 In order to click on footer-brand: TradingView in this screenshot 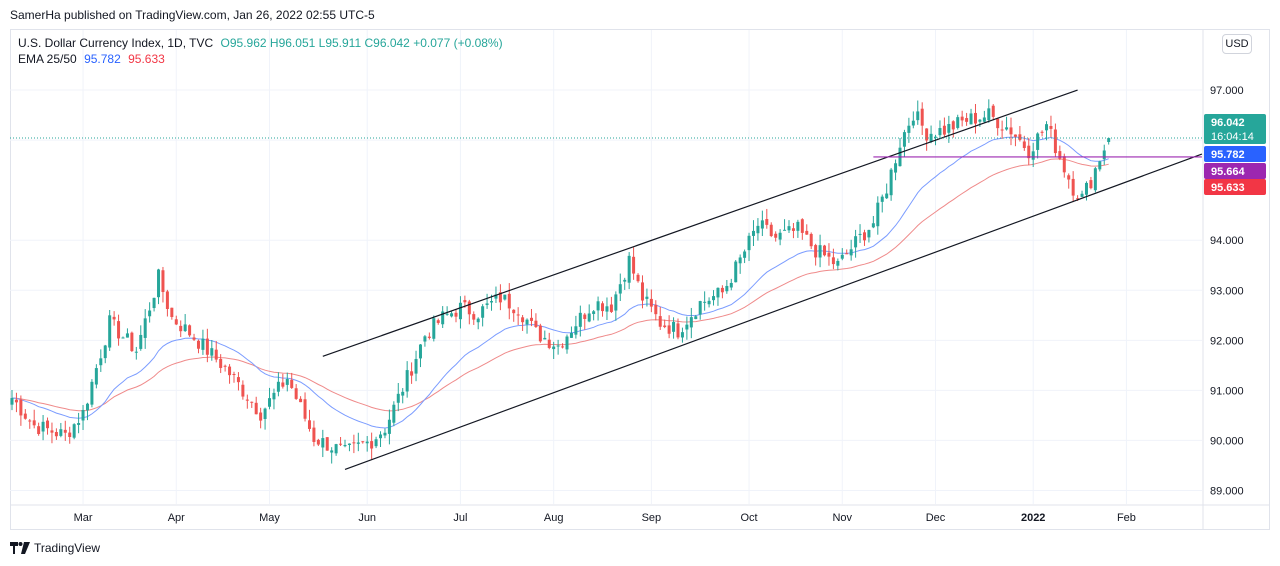, I will do `click(67, 548)`.